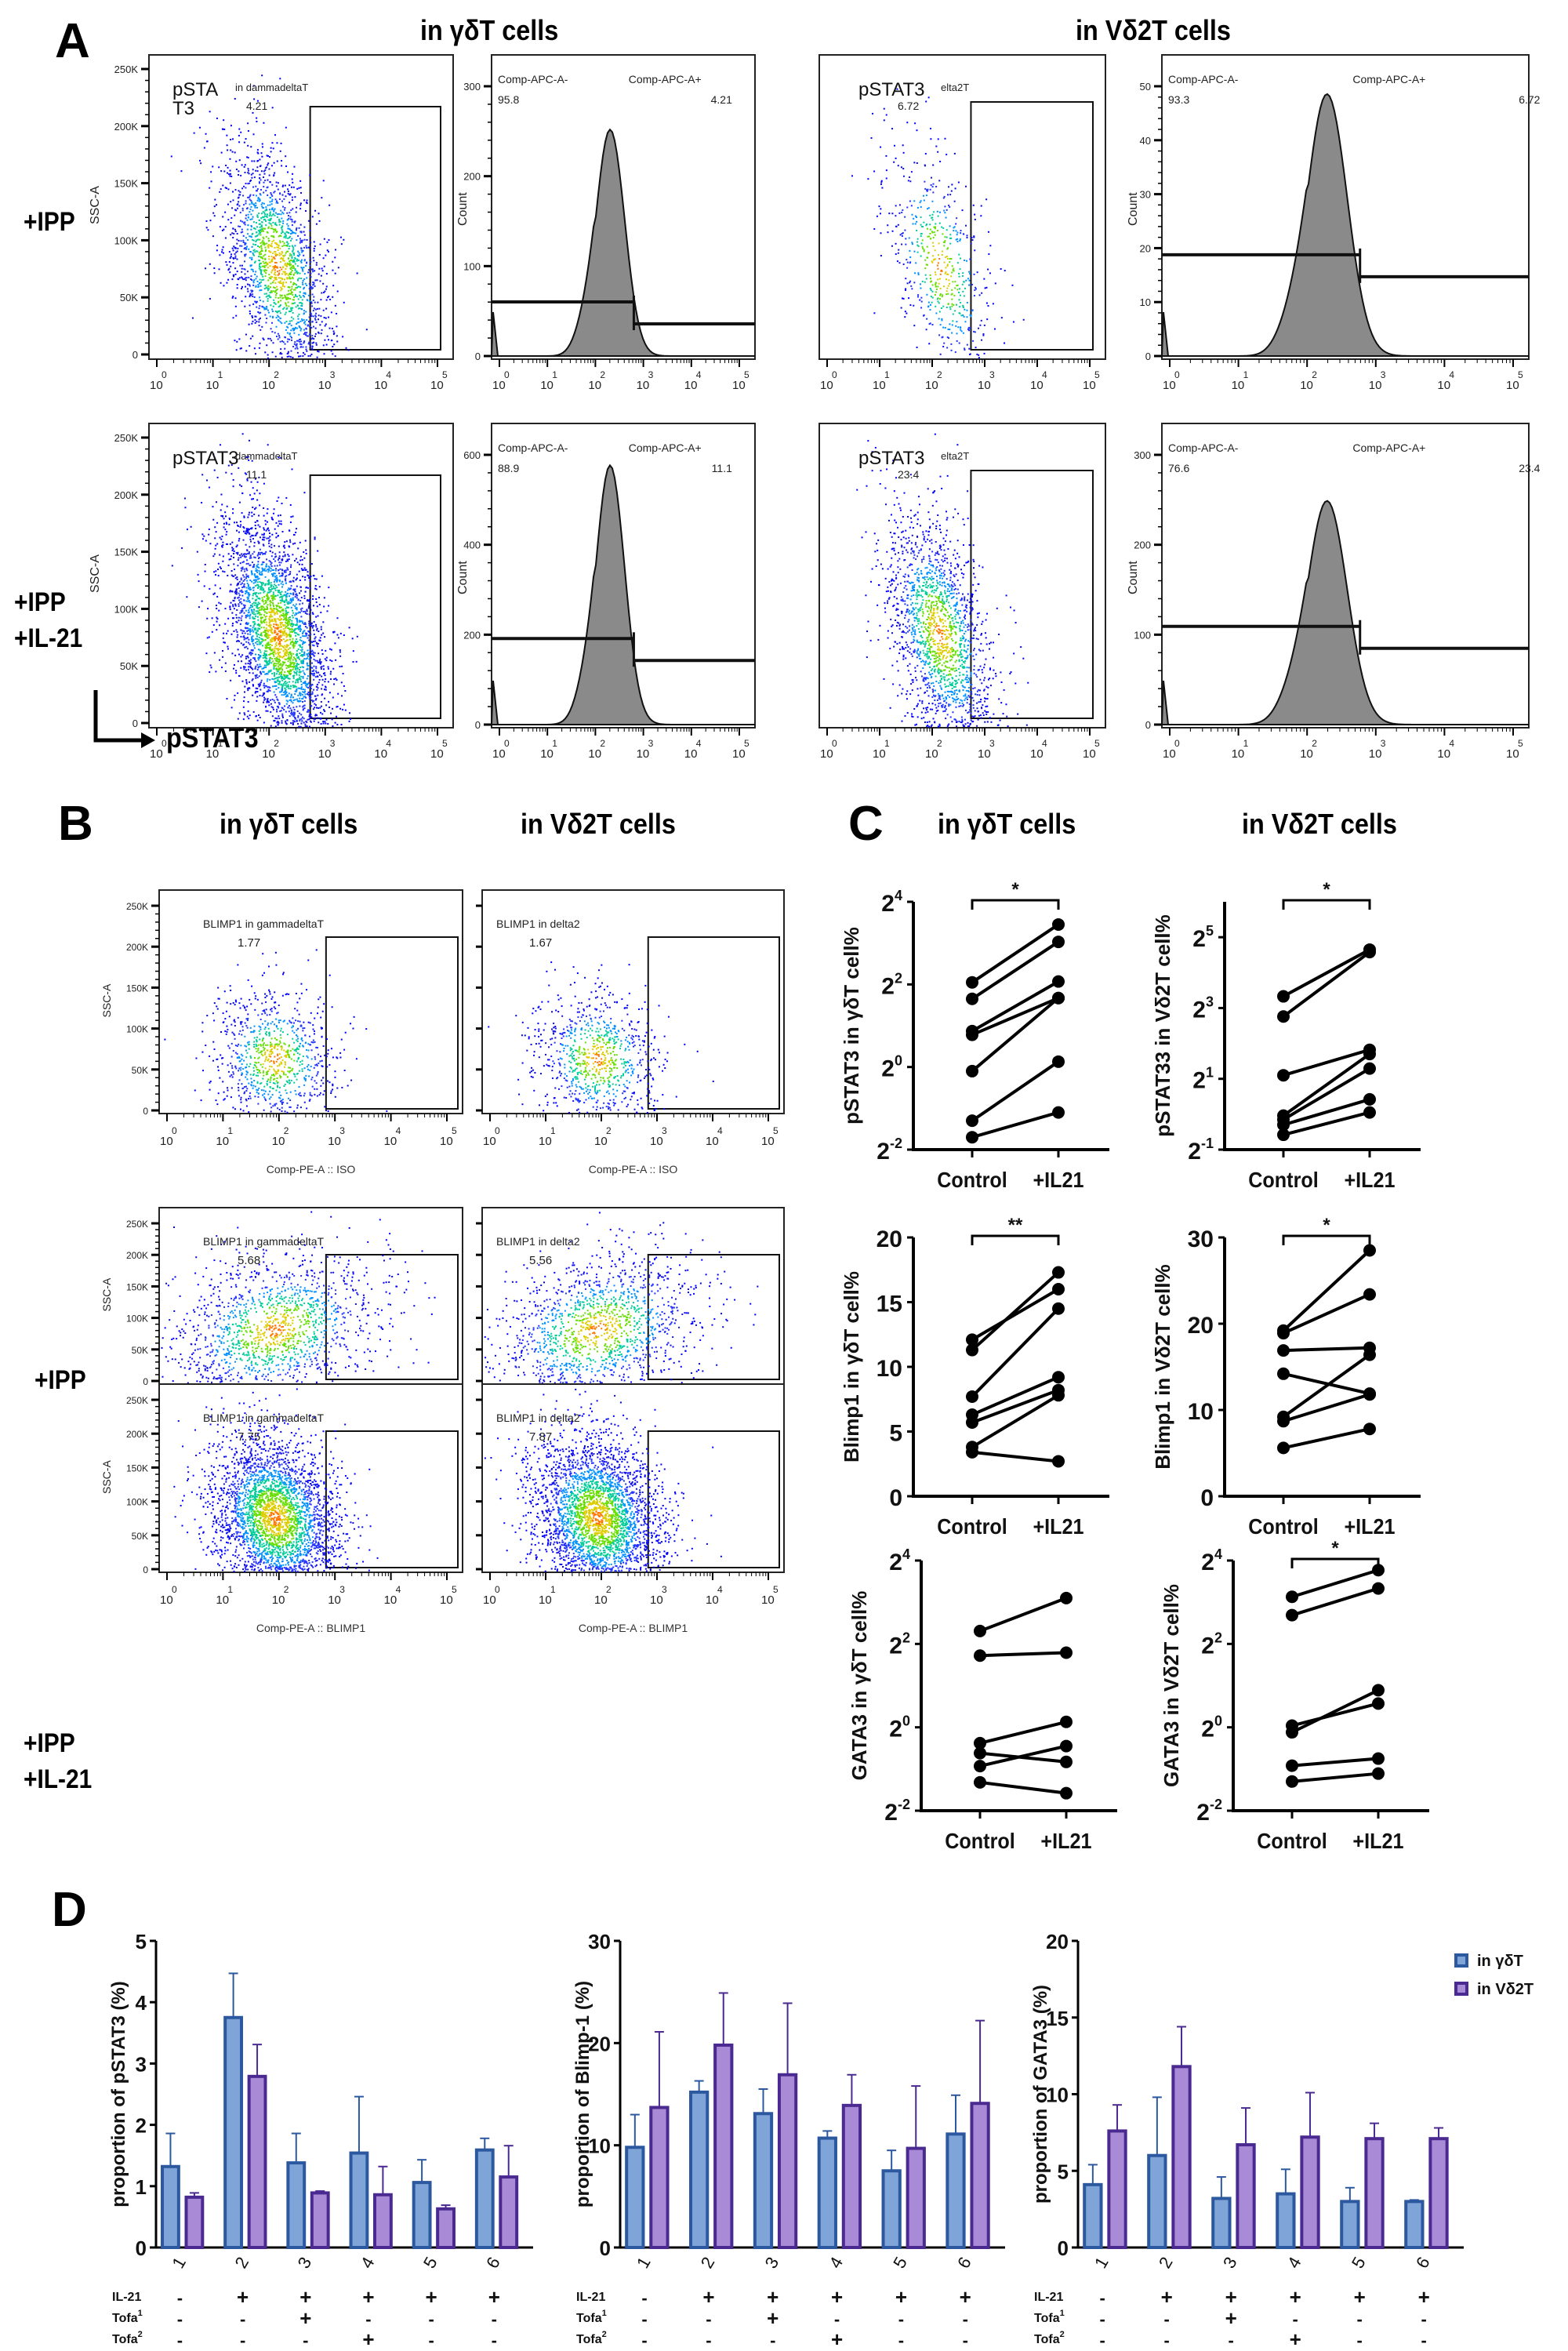 This screenshot has width=1568, height=2351. Describe the element at coordinates (554, 374) in the screenshot. I see `x-tick-exponent: 1` at that location.